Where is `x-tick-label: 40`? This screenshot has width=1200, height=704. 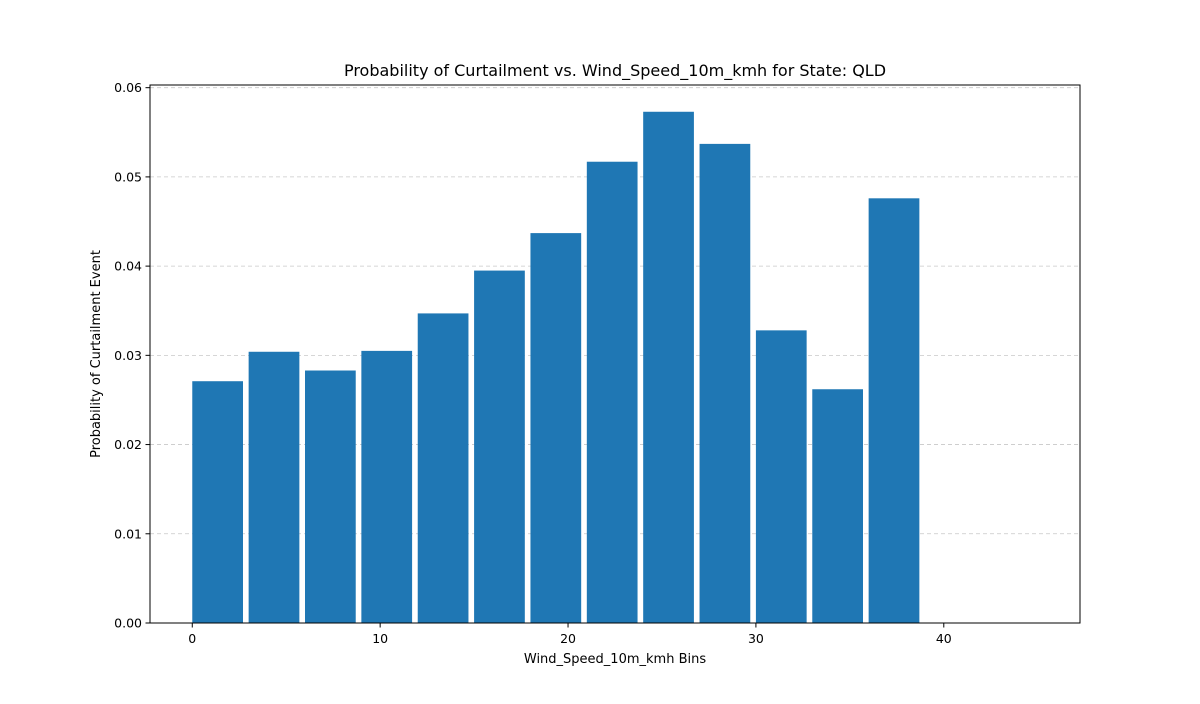
x-tick-label: 40 is located at coordinates (944, 638).